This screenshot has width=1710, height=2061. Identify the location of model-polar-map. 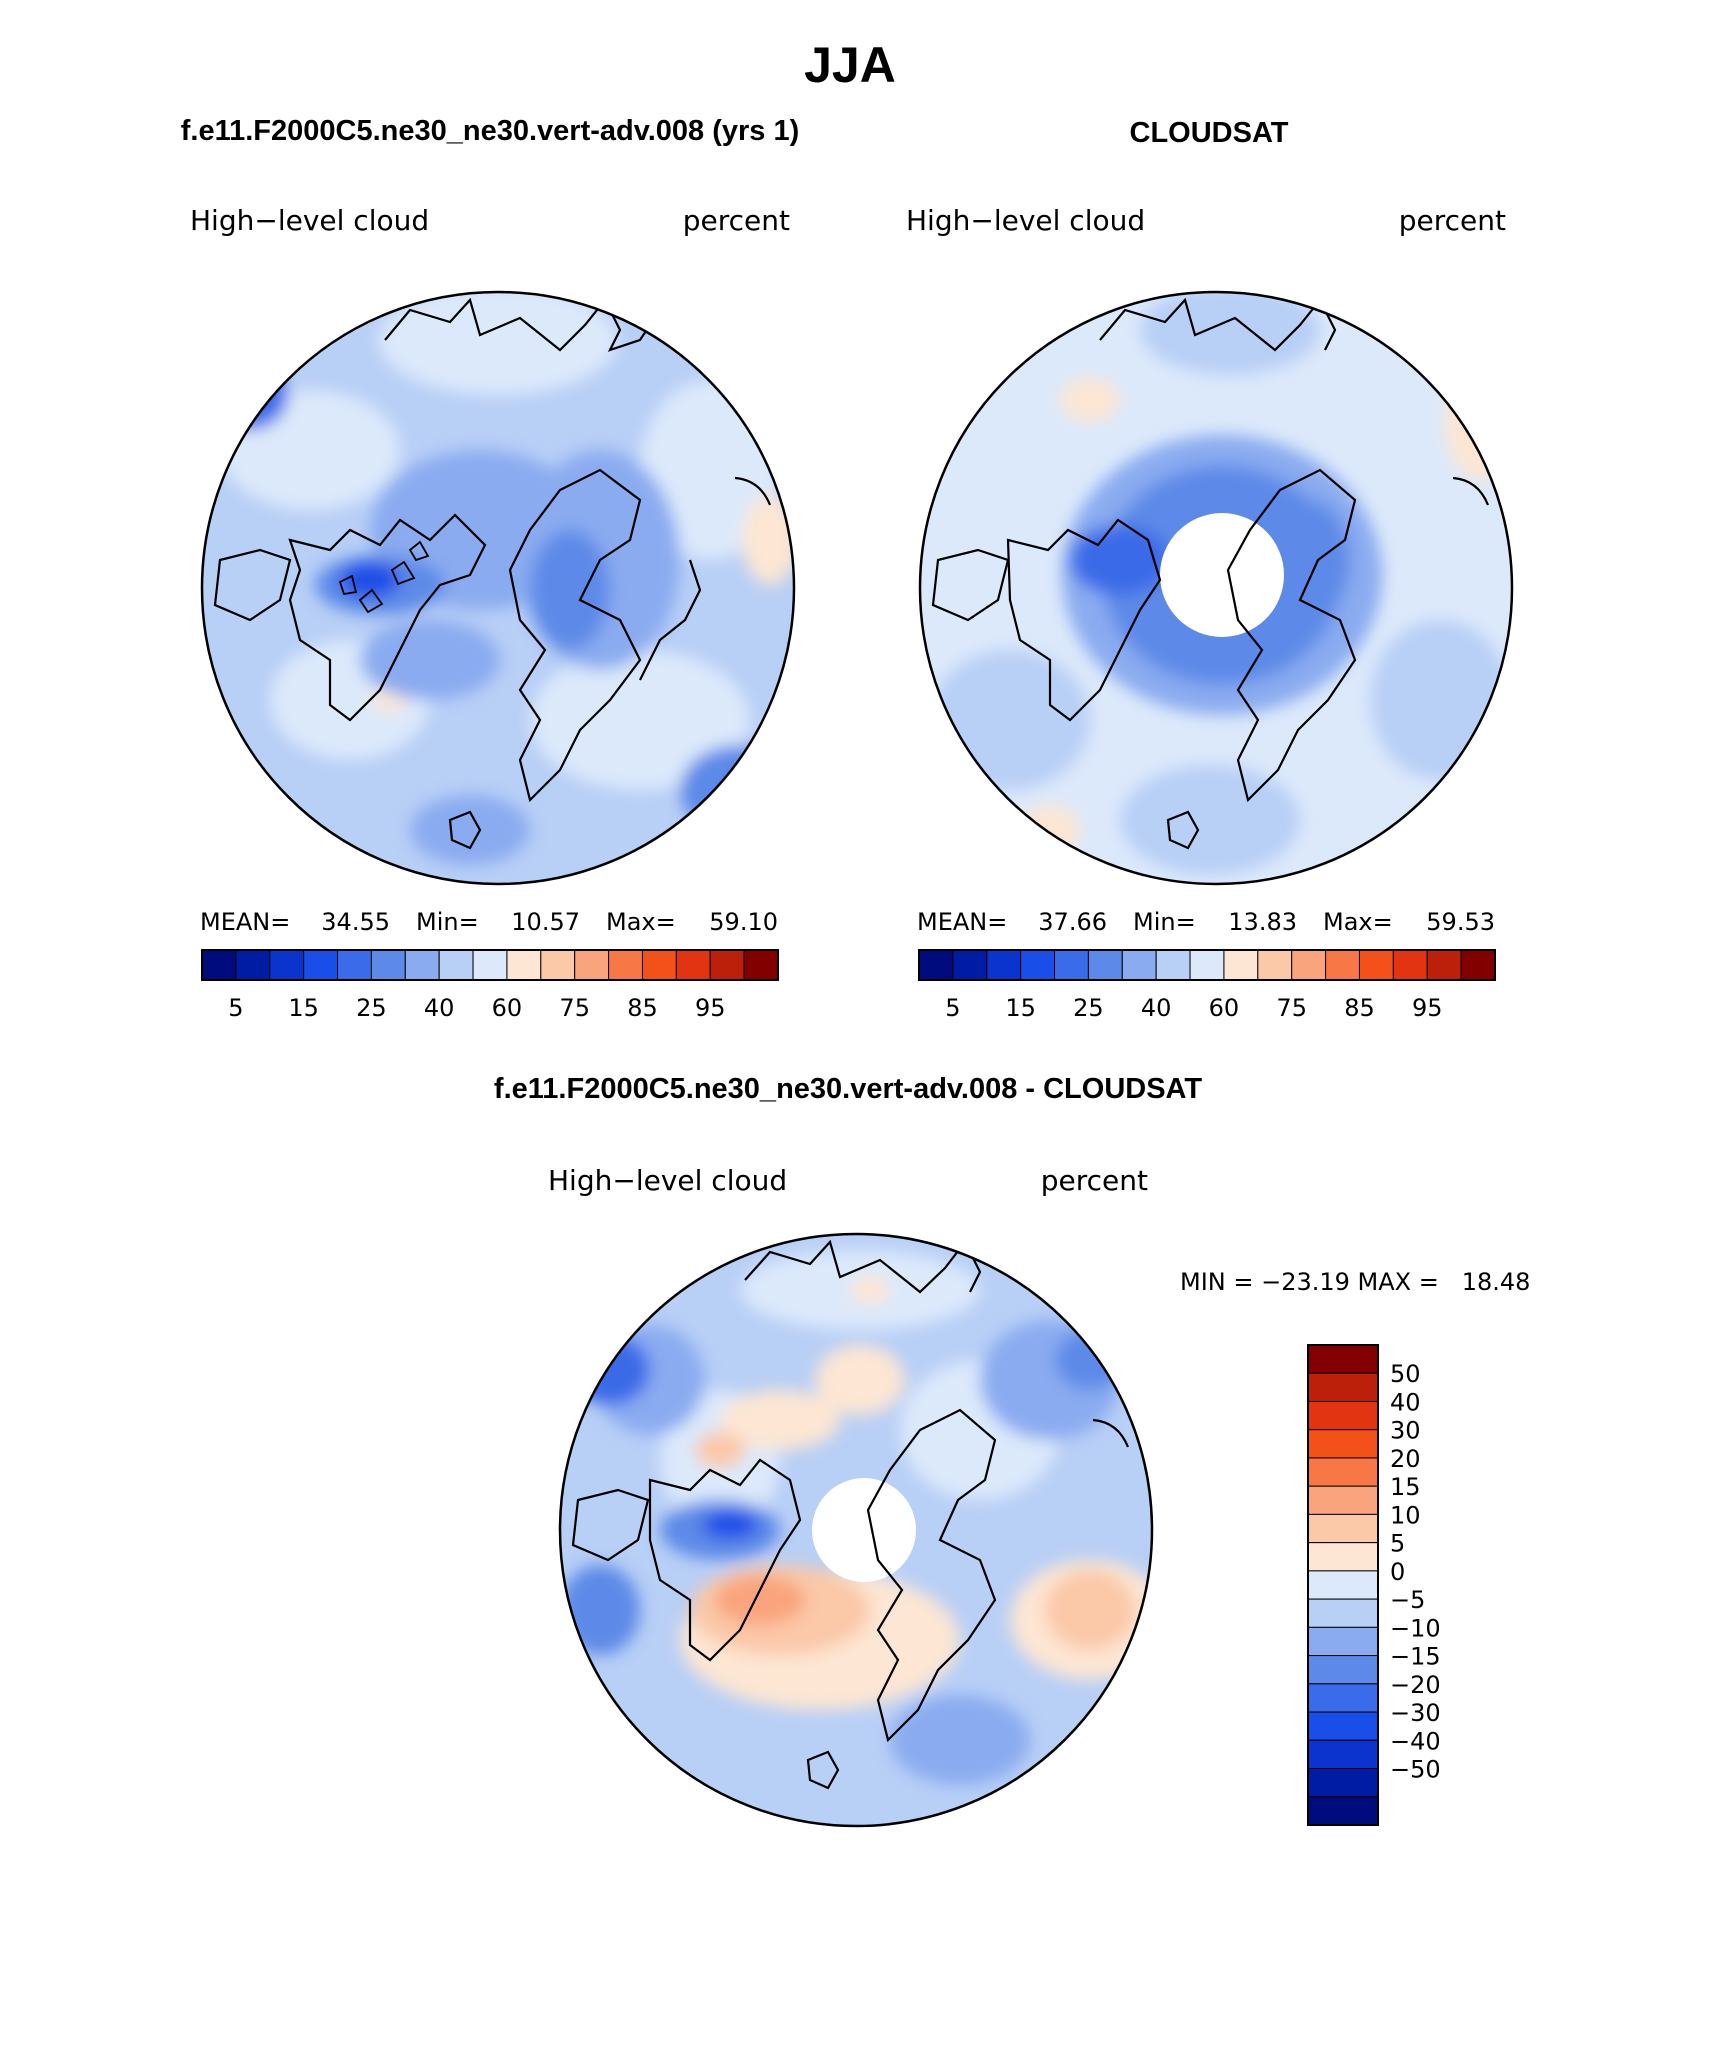
(498, 588).